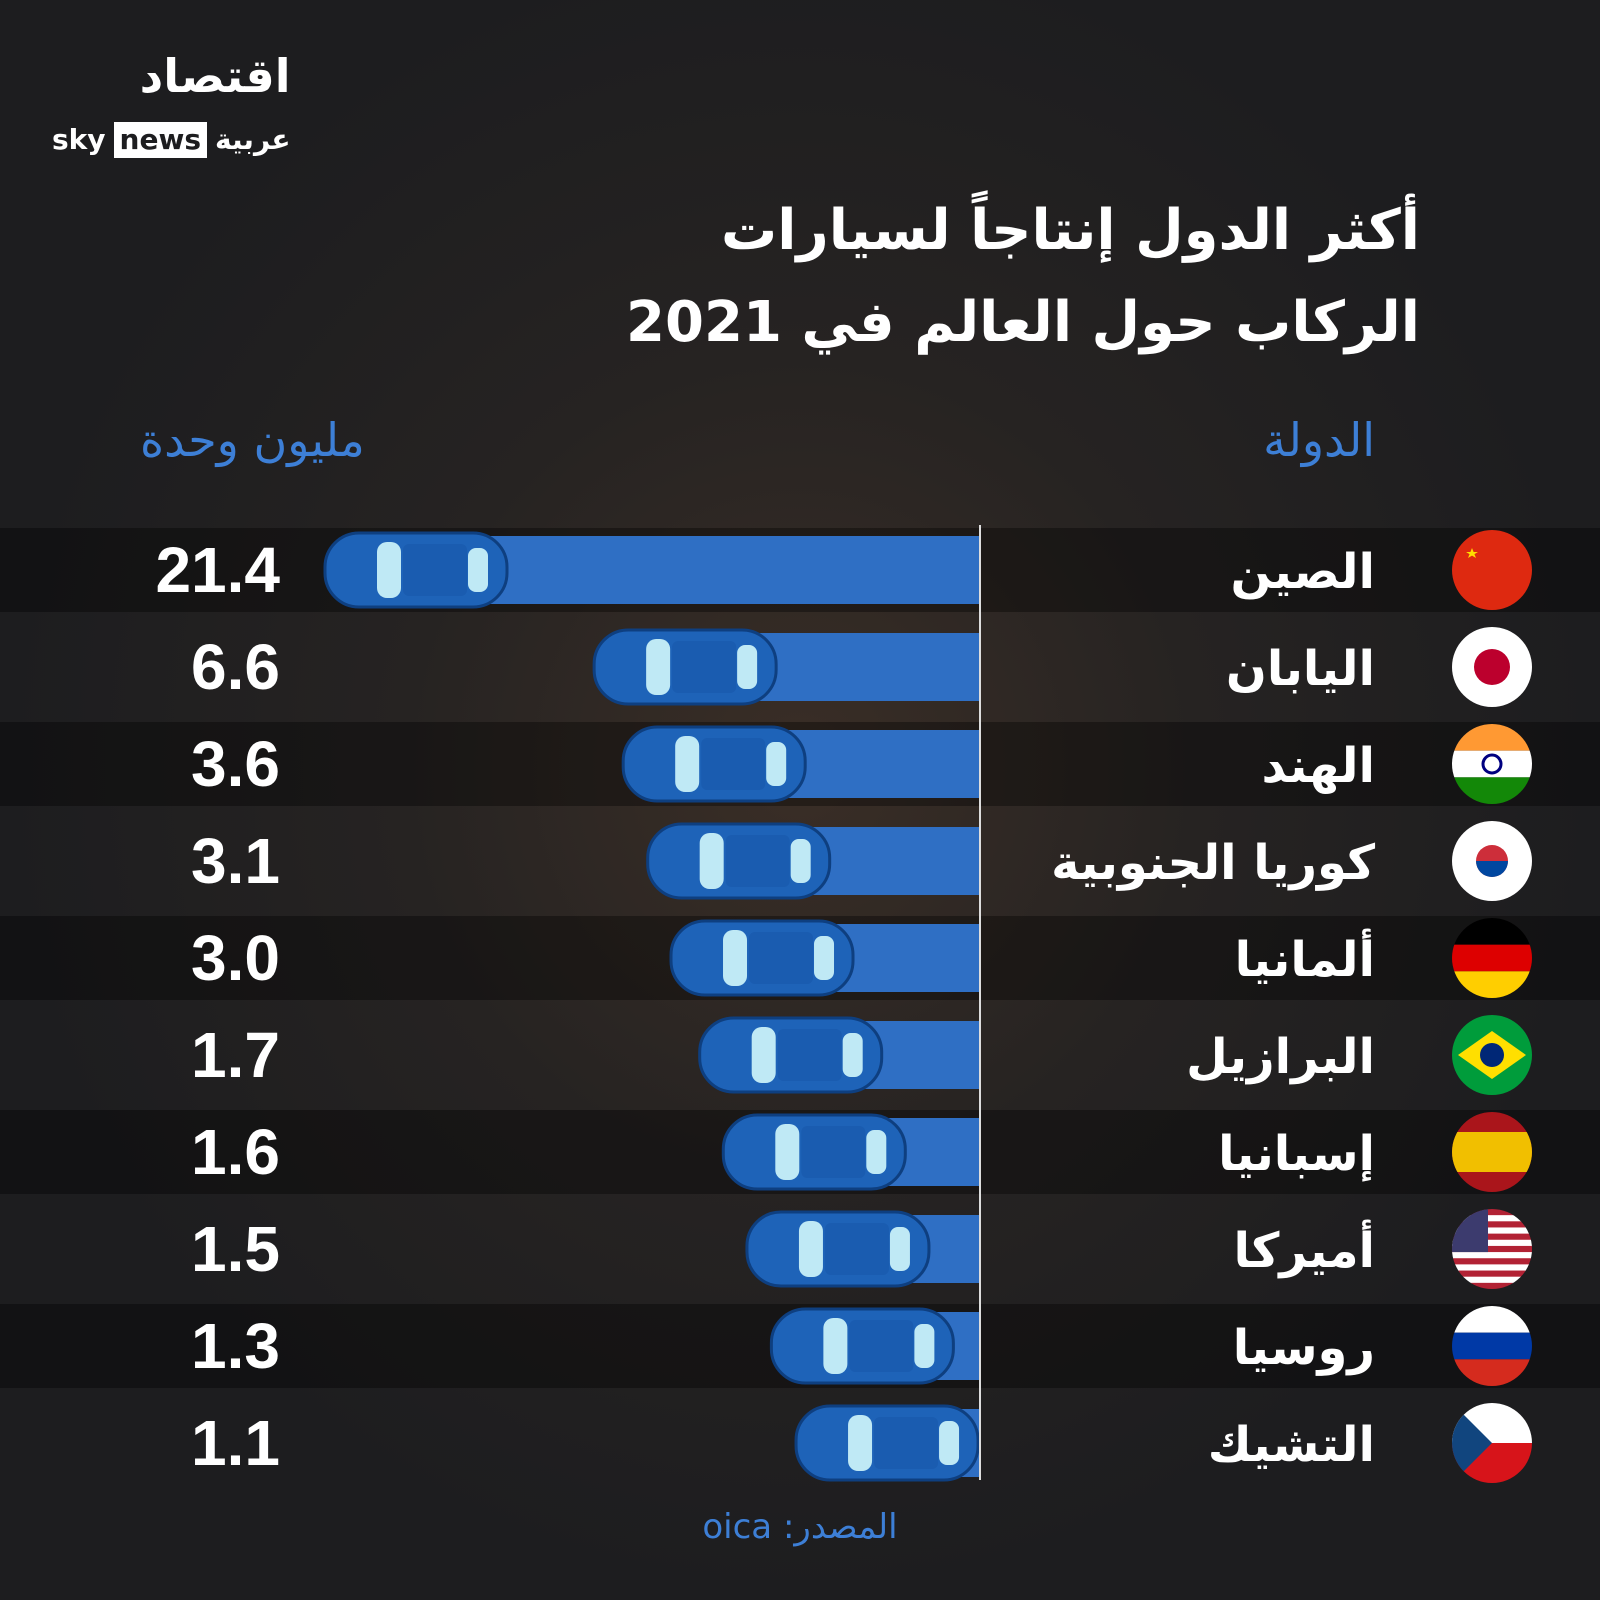 Image resolution: width=1600 pixels, height=1600 pixels. I want to click on china-flag-icon, so click(1492, 570).